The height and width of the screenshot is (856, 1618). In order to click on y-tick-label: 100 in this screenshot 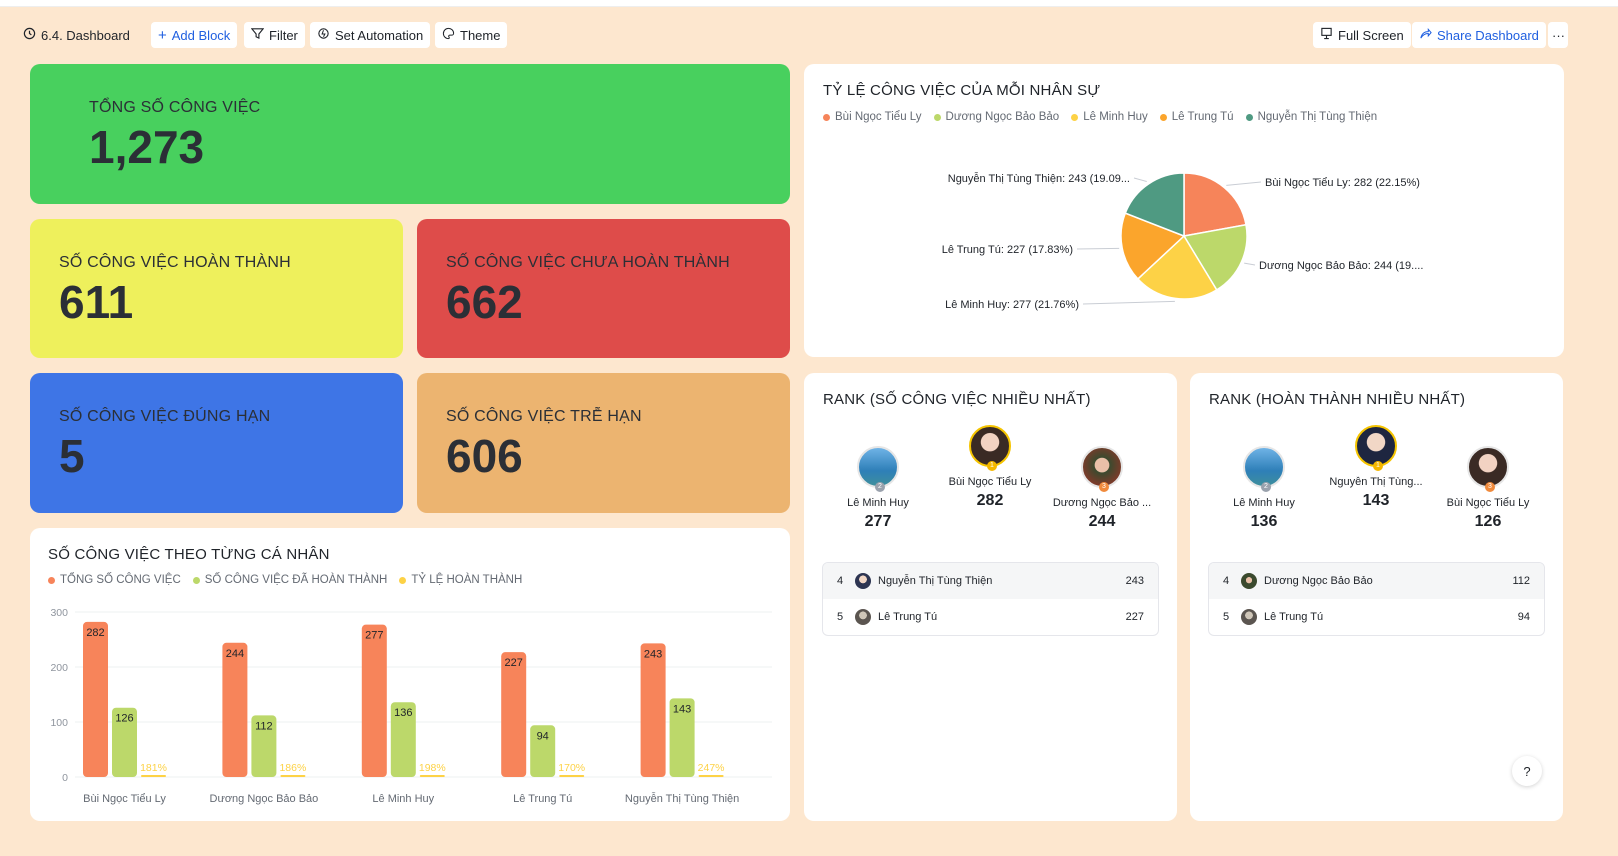, I will do `click(59, 723)`.